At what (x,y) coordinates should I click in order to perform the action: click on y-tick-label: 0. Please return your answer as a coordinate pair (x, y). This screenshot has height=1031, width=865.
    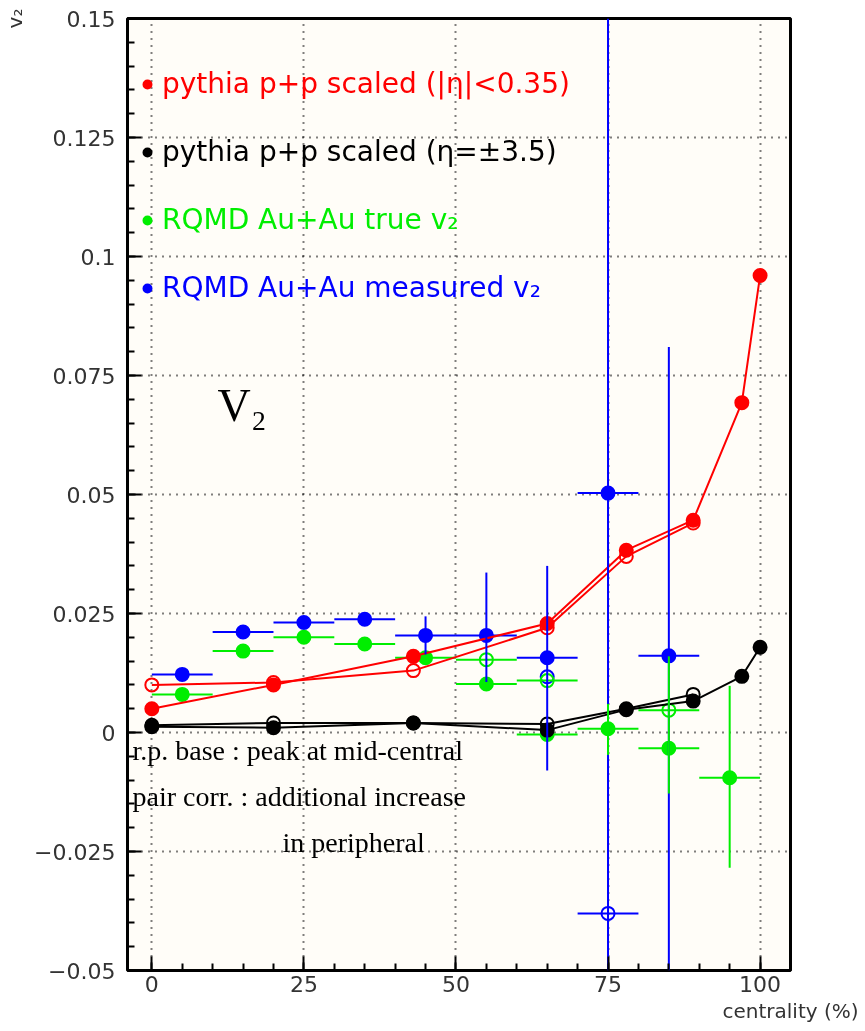
    Looking at the image, I should click on (108, 733).